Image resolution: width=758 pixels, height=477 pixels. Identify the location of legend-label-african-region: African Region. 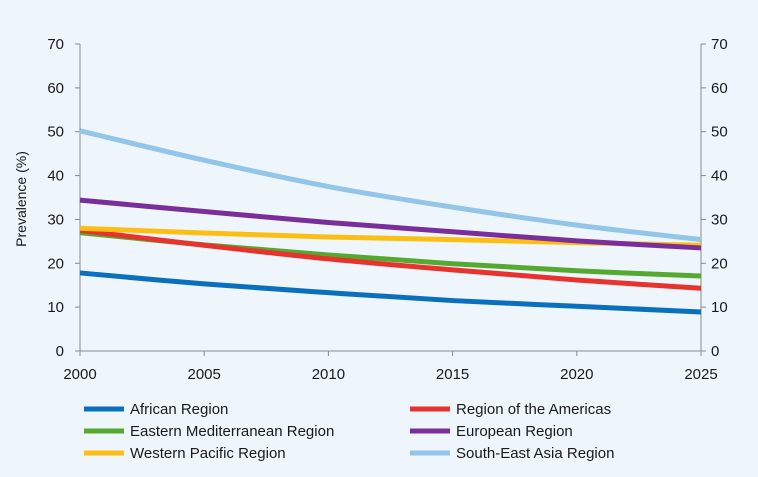
(179, 409).